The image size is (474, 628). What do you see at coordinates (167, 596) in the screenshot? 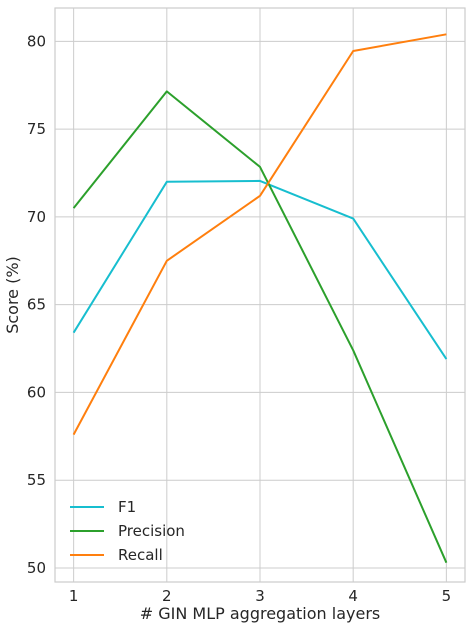
I see `x-tick-label: 2` at bounding box center [167, 596].